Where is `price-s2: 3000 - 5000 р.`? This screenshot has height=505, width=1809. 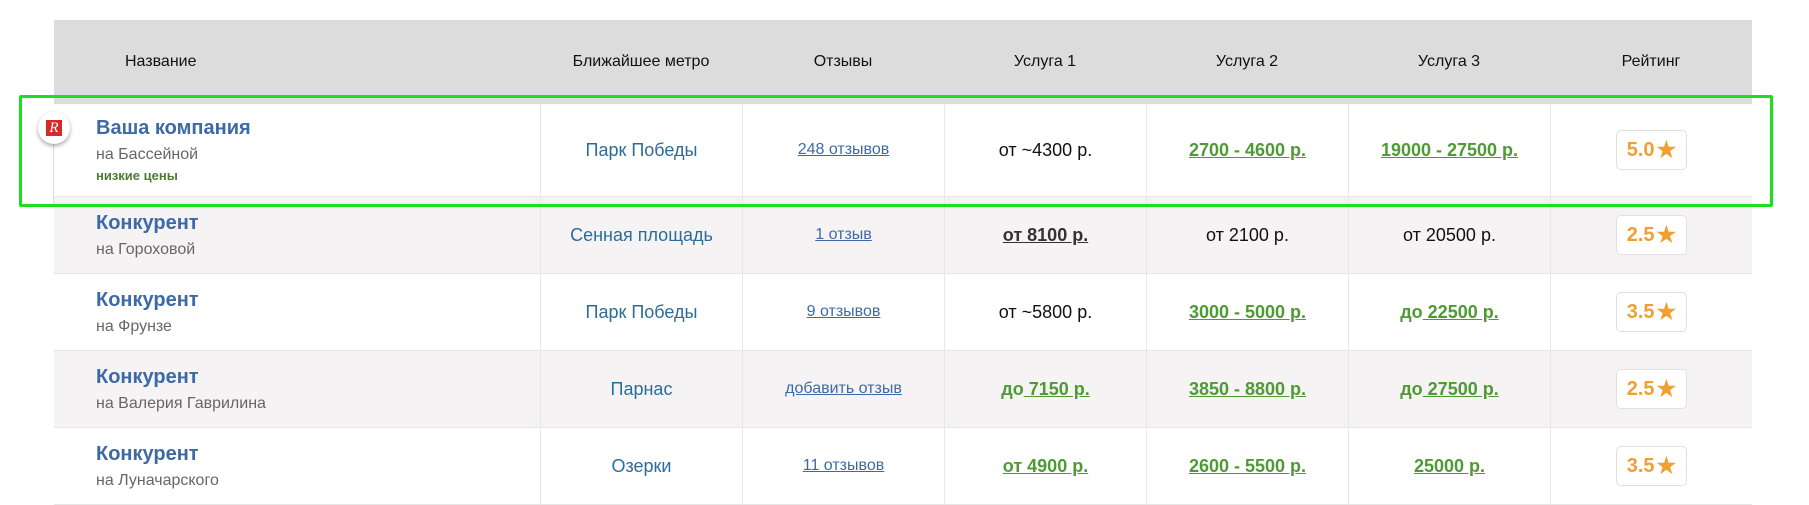 price-s2: 3000 - 5000 р. is located at coordinates (1247, 311).